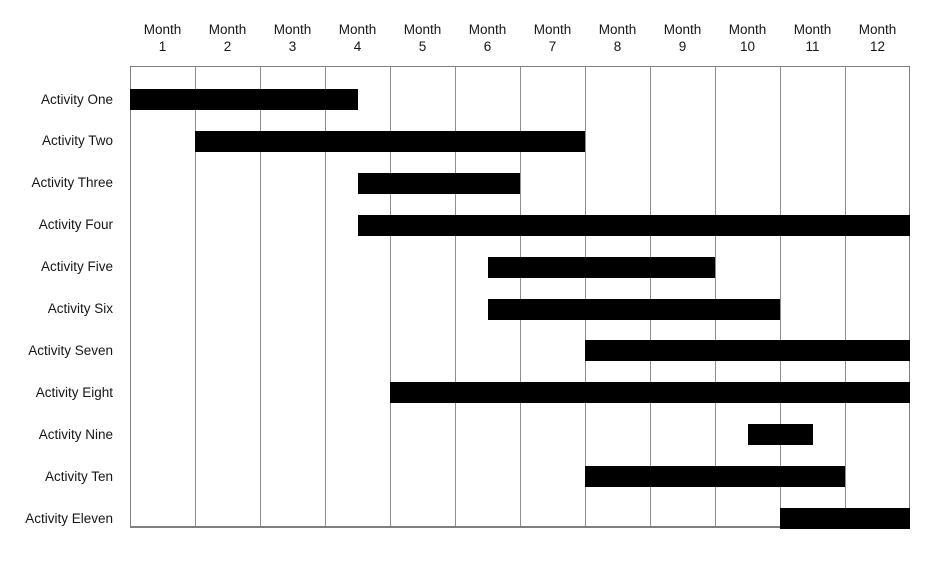 The height and width of the screenshot is (561, 938). I want to click on activity-label-activity-eight: Activity Eight, so click(74, 392).